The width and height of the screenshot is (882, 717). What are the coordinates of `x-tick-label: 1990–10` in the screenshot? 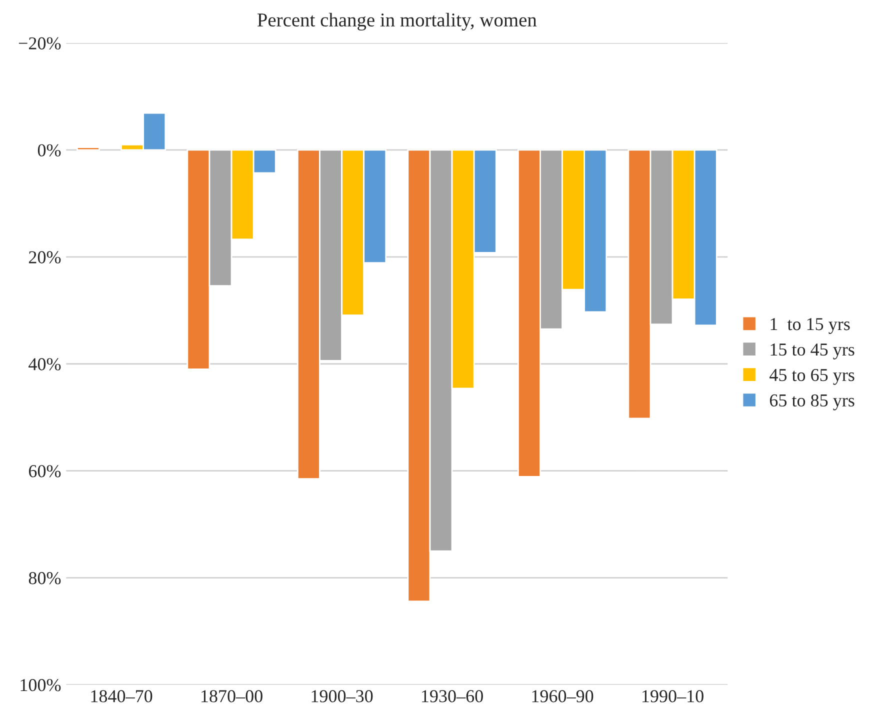 It's located at (673, 696).